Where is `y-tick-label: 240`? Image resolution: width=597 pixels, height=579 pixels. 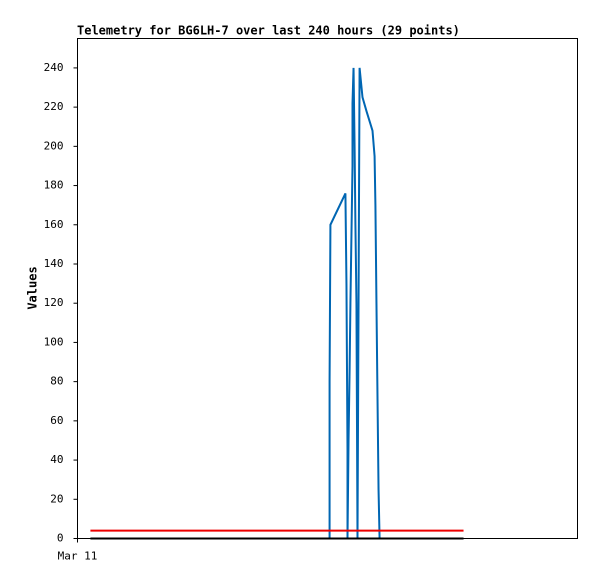
y-tick-label: 240 is located at coordinates (54, 67).